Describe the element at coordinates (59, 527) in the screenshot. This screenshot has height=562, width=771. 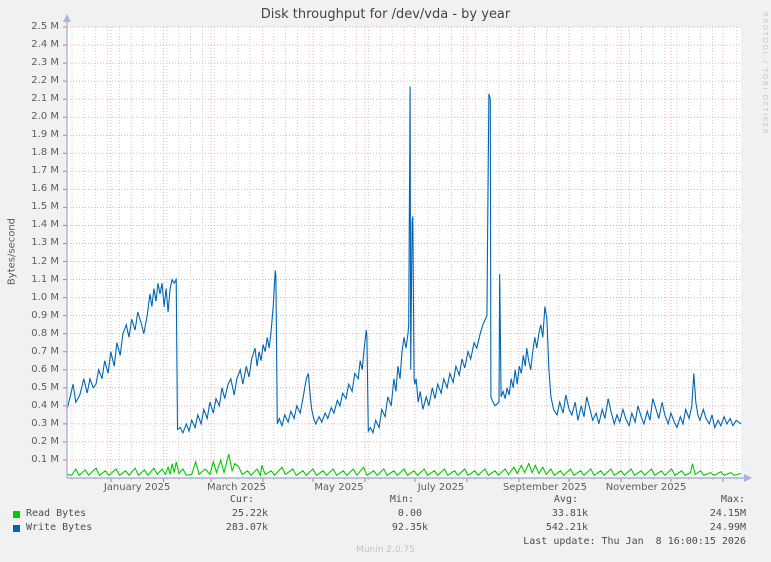
I see `legend-label-write: Write Bytes` at that location.